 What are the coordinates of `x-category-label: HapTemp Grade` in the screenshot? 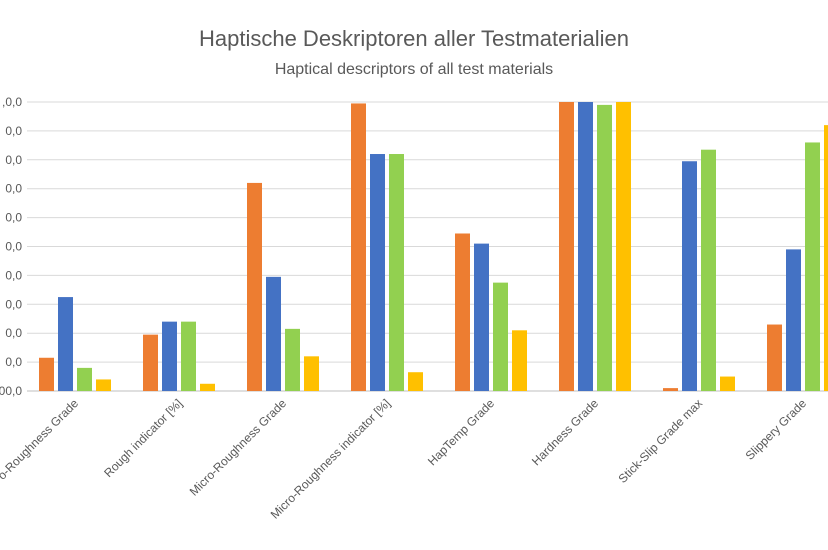 It's located at (461, 432).